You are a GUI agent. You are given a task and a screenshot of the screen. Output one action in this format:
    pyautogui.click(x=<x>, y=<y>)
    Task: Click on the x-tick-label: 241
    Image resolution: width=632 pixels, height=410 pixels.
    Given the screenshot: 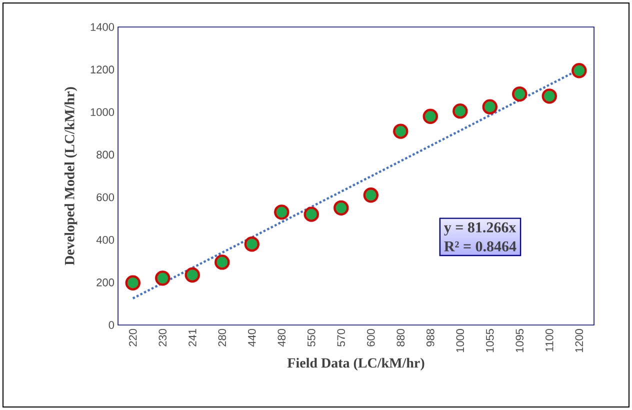 What is the action you would take?
    pyautogui.click(x=192, y=337)
    